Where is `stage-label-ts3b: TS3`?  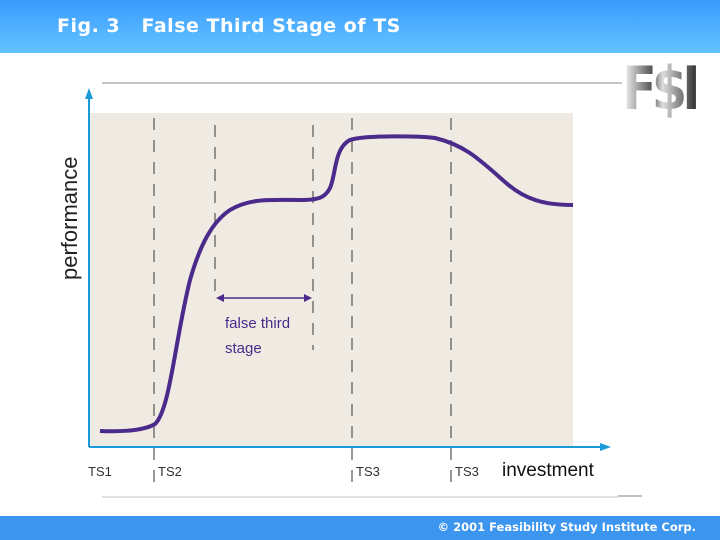 stage-label-ts3b: TS3 is located at coordinates (467, 471).